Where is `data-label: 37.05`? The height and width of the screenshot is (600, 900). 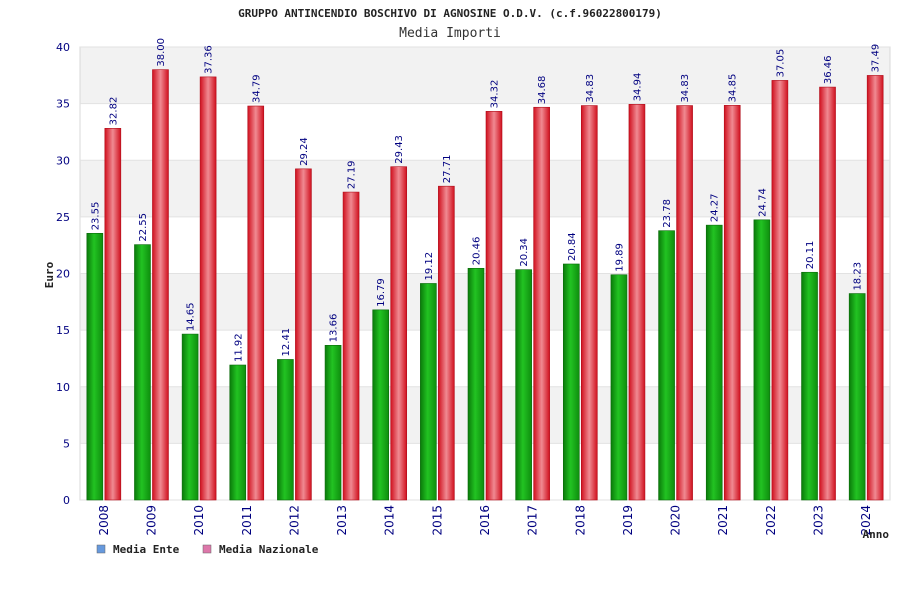 data-label: 37.05 is located at coordinates (780, 63).